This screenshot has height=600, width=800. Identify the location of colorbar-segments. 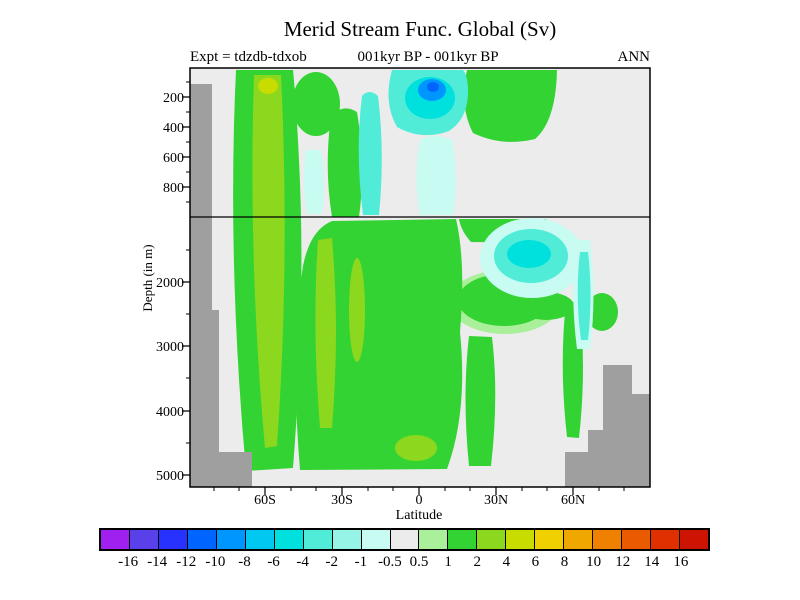
(404, 539).